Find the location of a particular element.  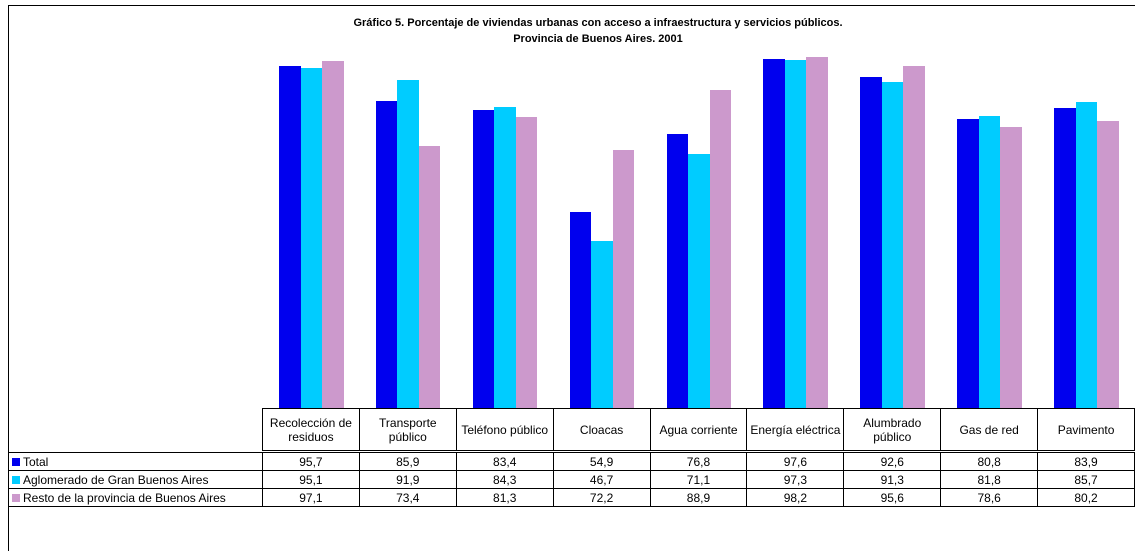

legend-entry: Aglomerado de Gran Buenos Aires is located at coordinates (135, 479).